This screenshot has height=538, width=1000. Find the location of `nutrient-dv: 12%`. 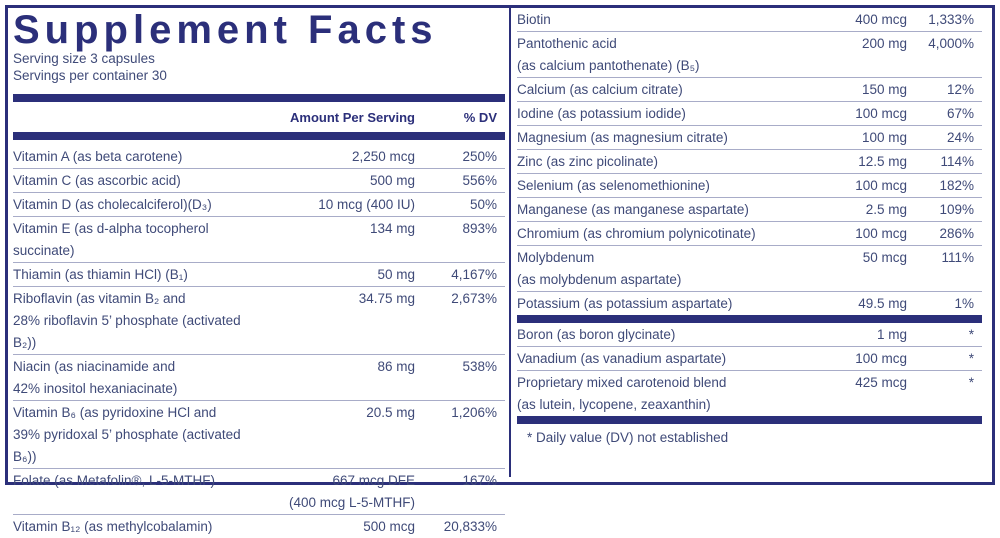

nutrient-dv: 12% is located at coordinates (960, 89).